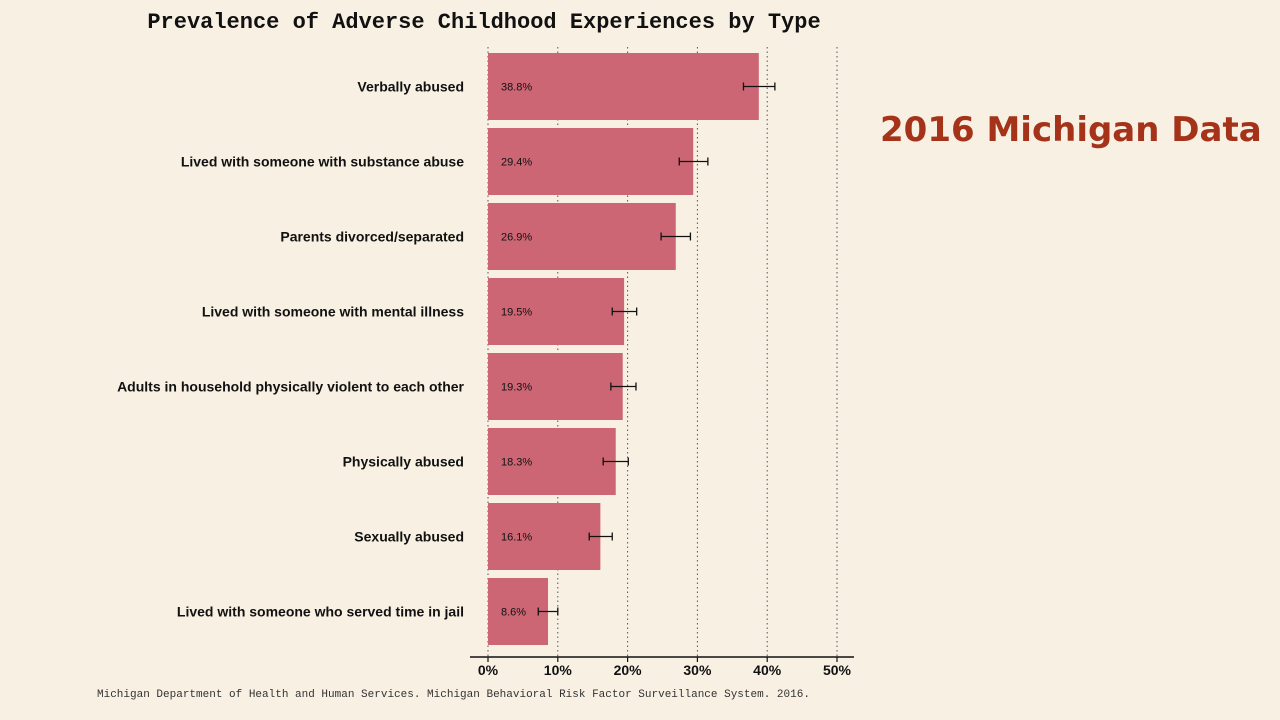  I want to click on data-label-1: 29.4%, so click(516, 163).